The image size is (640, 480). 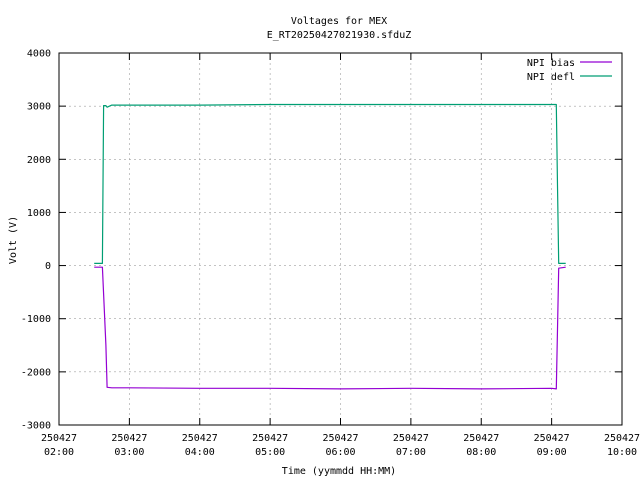 What do you see at coordinates (39, 213) in the screenshot?
I see `y-tick-label: 1000` at bounding box center [39, 213].